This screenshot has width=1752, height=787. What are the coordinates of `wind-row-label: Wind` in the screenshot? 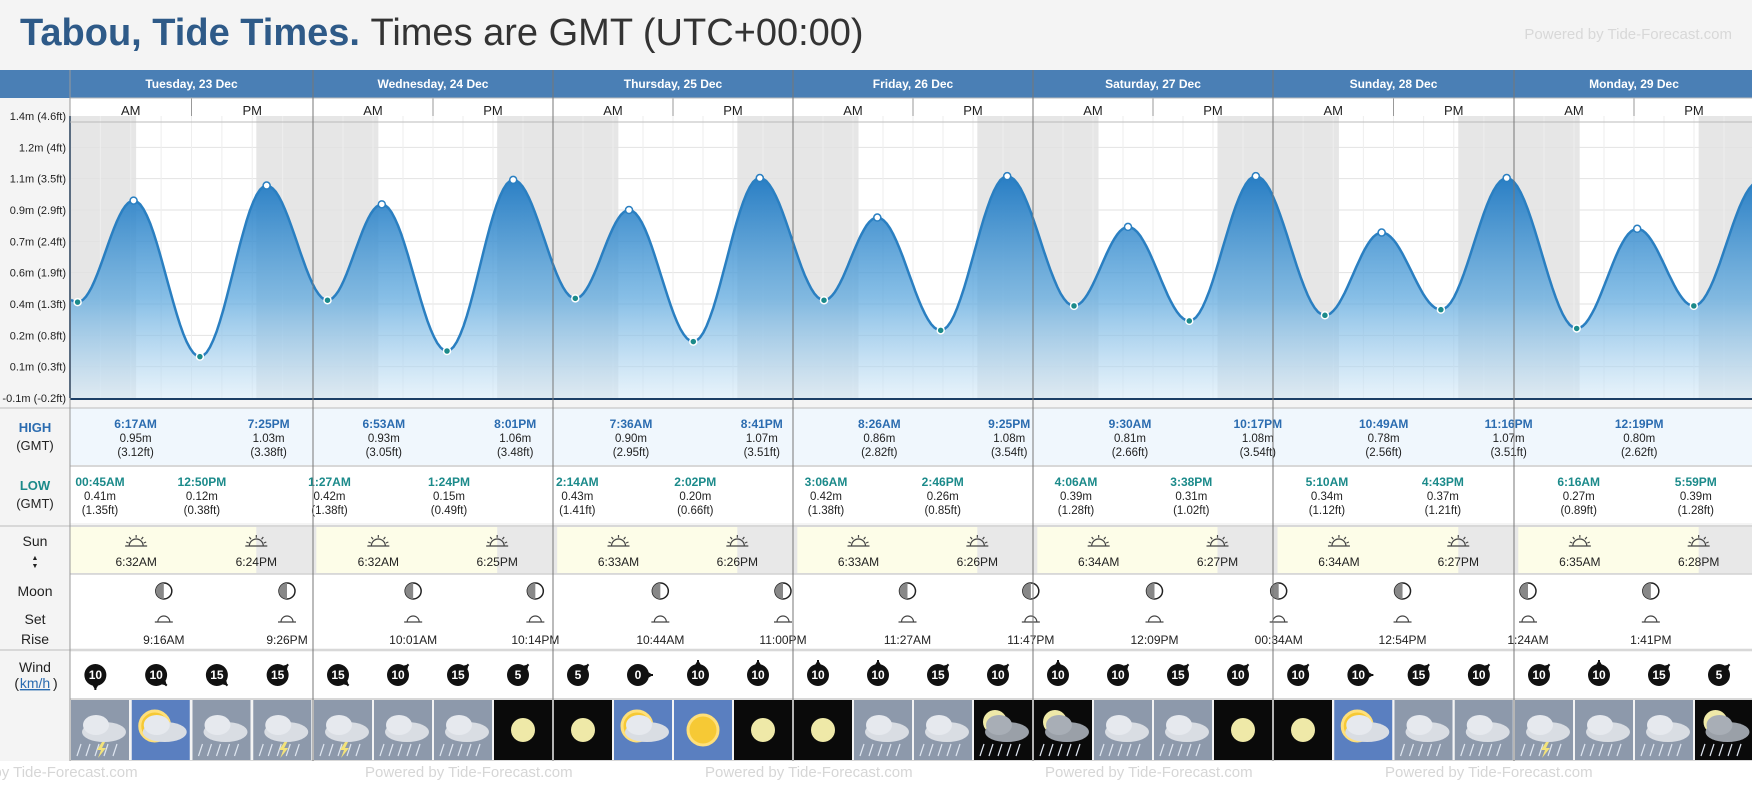 It's located at (35, 667).